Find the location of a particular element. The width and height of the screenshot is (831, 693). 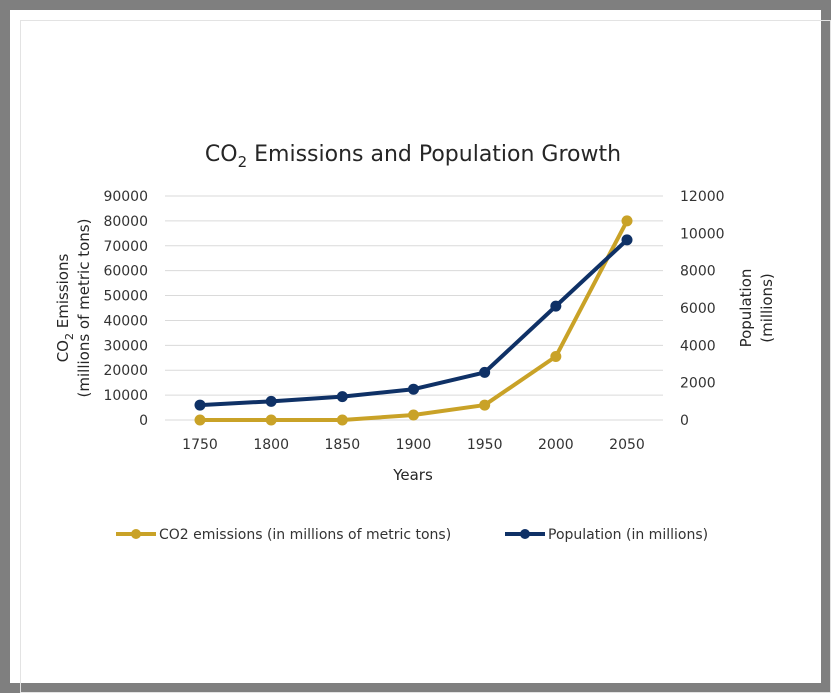

left-axis-tick-label: 80000 is located at coordinates (125, 222).